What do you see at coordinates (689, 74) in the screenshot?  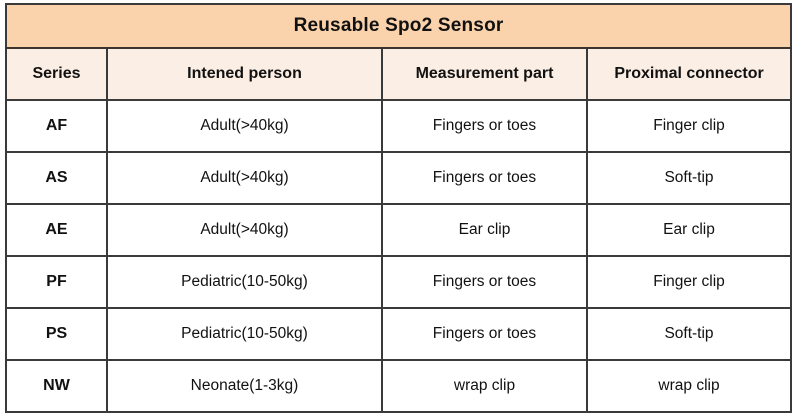 I see `column-header-proximal-connector: Proximal connector` at bounding box center [689, 74].